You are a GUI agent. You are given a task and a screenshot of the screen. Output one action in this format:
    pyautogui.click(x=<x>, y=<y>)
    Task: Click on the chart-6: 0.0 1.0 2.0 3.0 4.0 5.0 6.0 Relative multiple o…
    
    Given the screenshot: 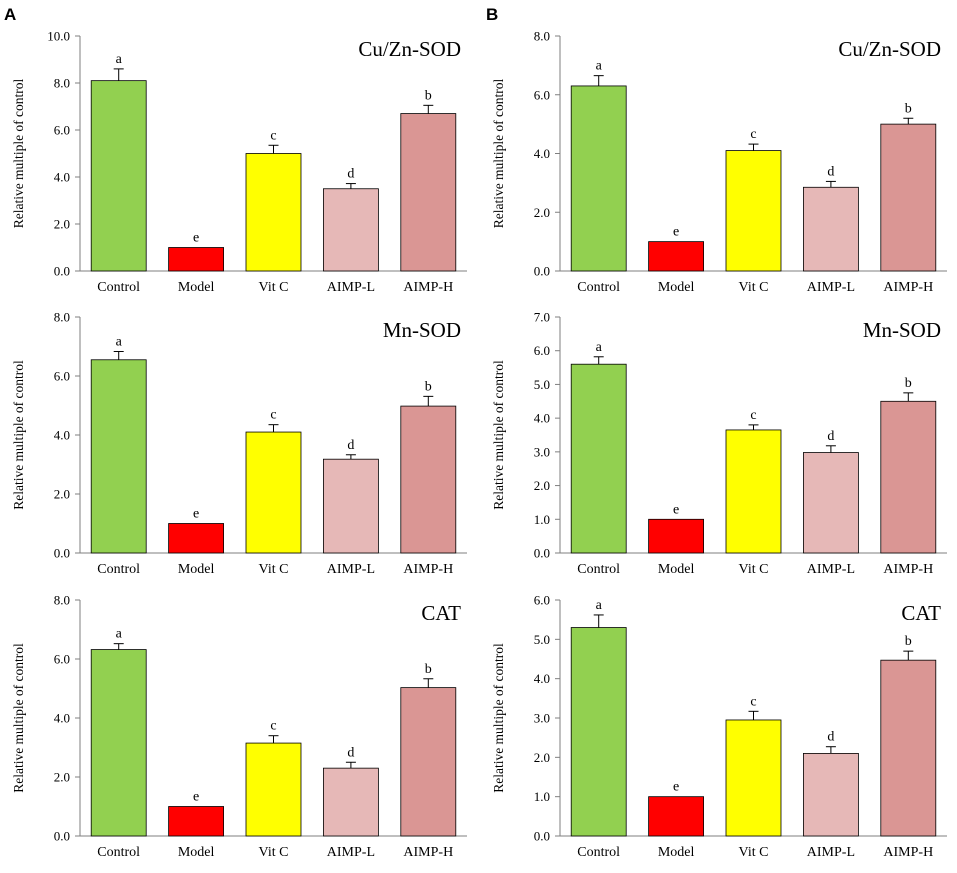 What is the action you would take?
    pyautogui.click(x=719, y=726)
    